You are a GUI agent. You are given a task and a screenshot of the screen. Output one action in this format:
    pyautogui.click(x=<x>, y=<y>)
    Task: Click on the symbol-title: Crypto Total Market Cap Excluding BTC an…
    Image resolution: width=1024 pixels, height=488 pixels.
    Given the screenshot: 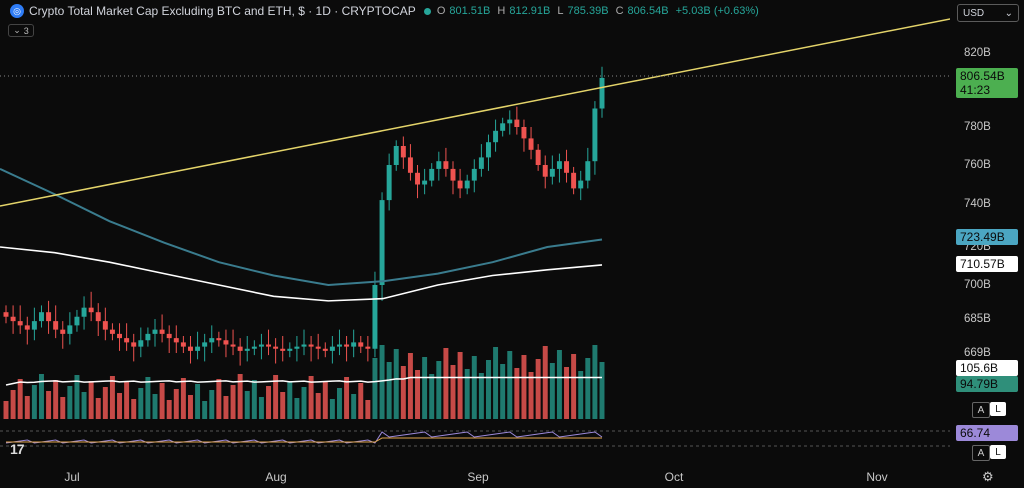 What is the action you would take?
    pyautogui.click(x=222, y=11)
    